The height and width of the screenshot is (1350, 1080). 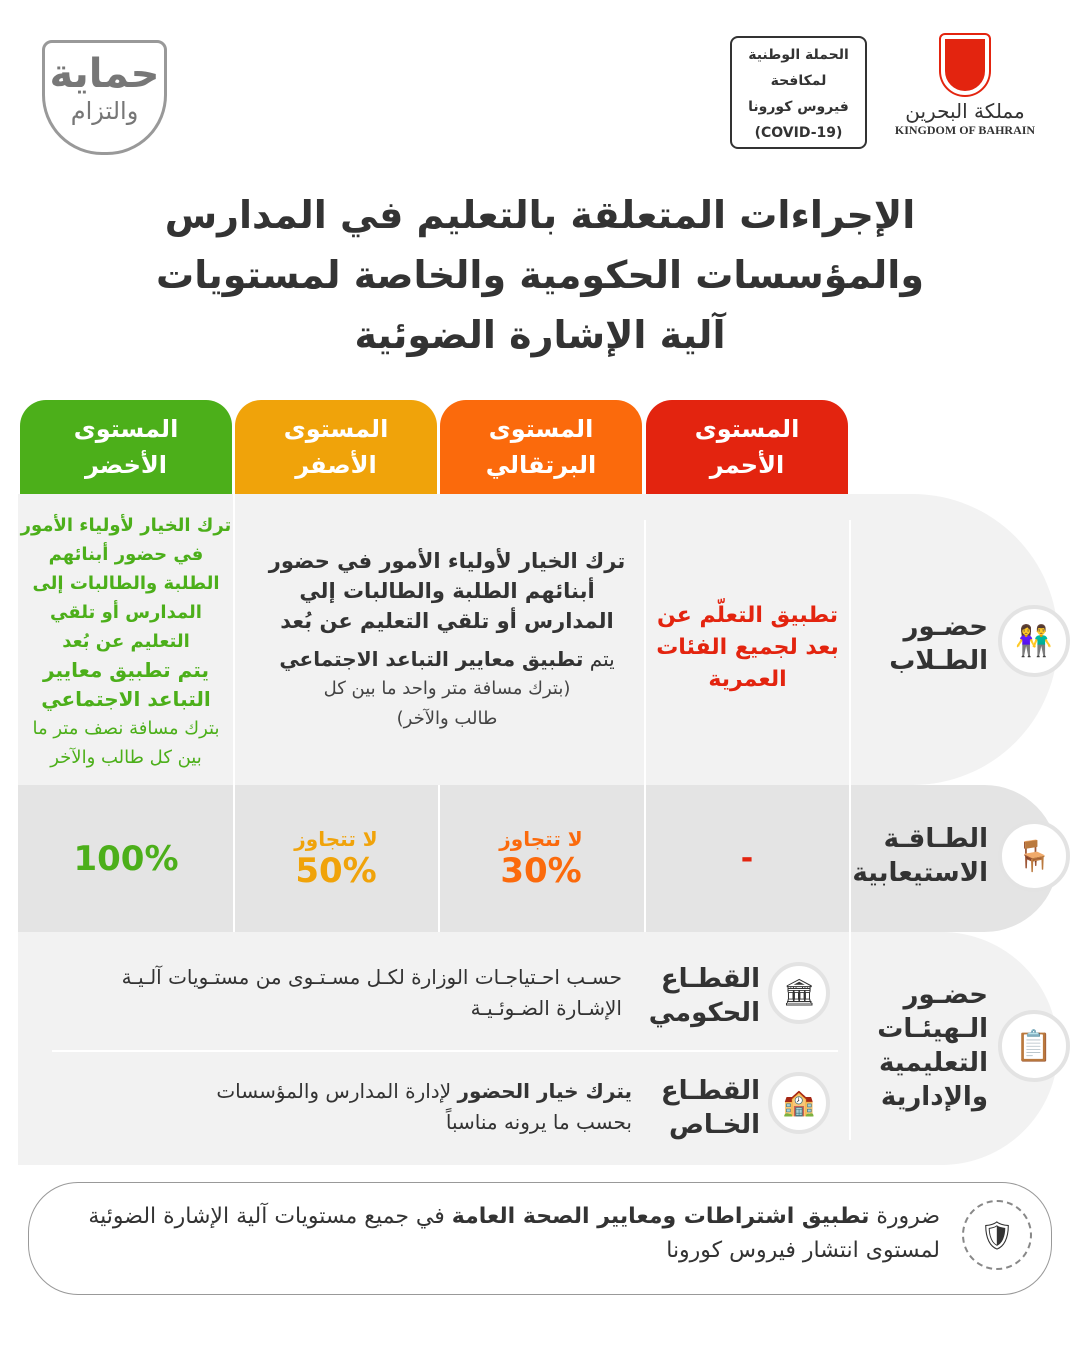 I want to click on row-capacity, so click(x=538, y=858).